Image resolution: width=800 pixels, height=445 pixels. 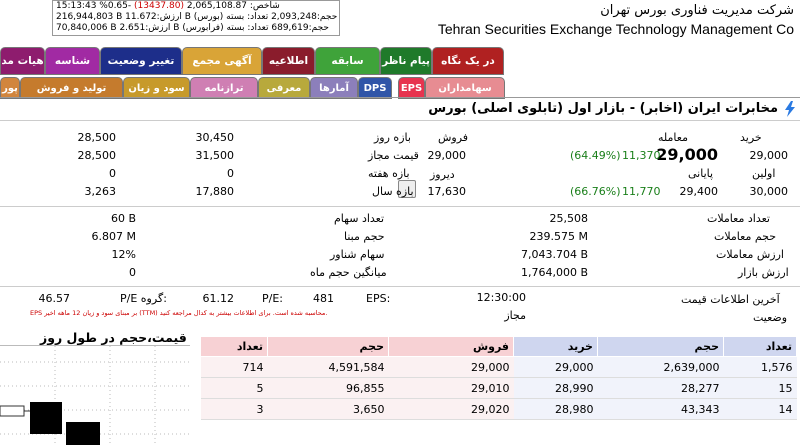 I want to click on first-value: 30,000, so click(x=769, y=191).